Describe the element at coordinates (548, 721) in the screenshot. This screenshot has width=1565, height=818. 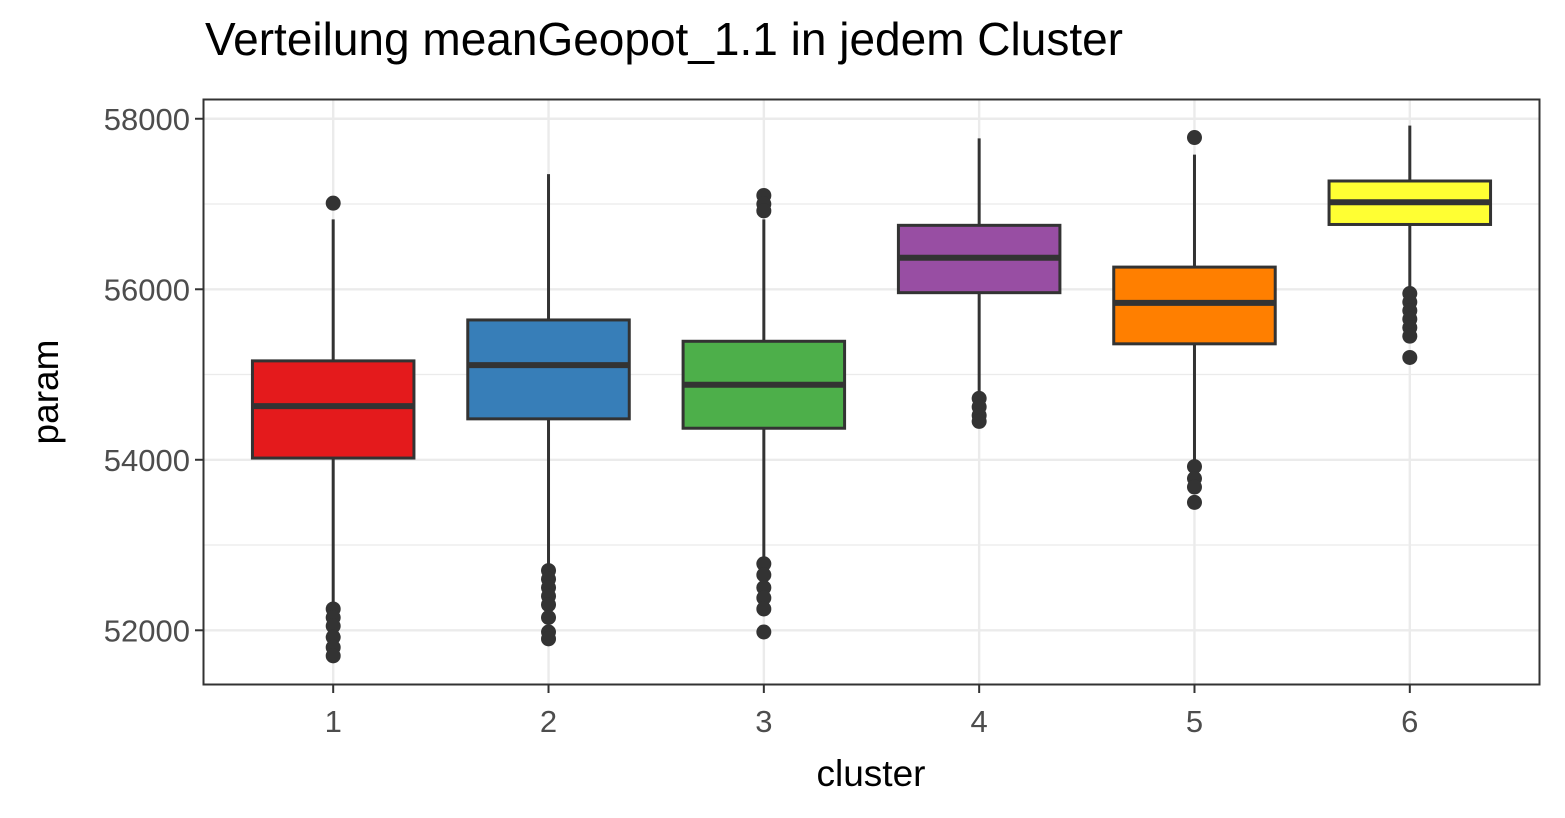
I see `x-tick-label: 2` at that location.